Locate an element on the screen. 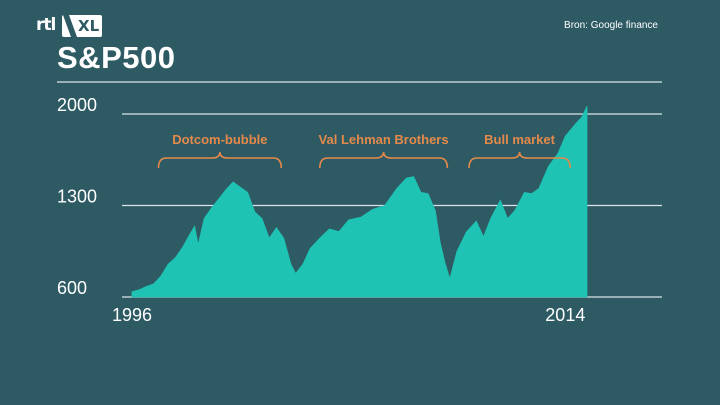 The width and height of the screenshot is (720, 405). source-label: Bron: Google finance is located at coordinates (611, 25).